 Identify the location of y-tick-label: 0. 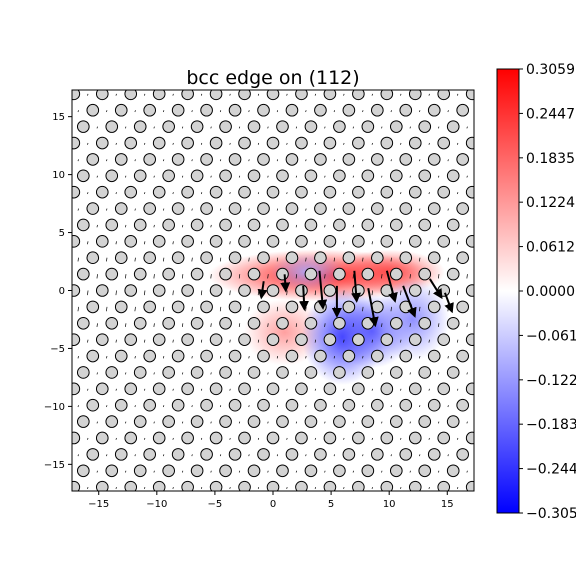
(62, 291).